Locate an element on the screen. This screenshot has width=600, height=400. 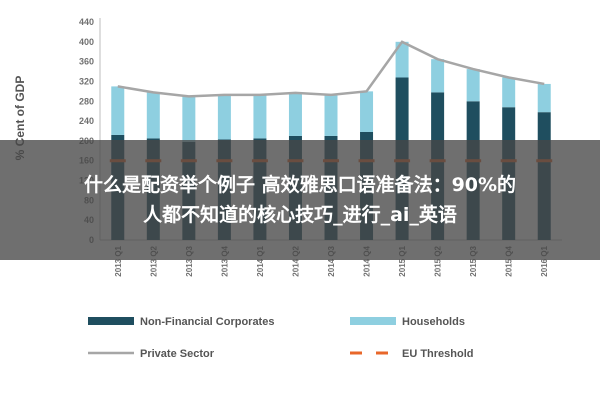
y-tick-label: 240 is located at coordinates (86, 121).